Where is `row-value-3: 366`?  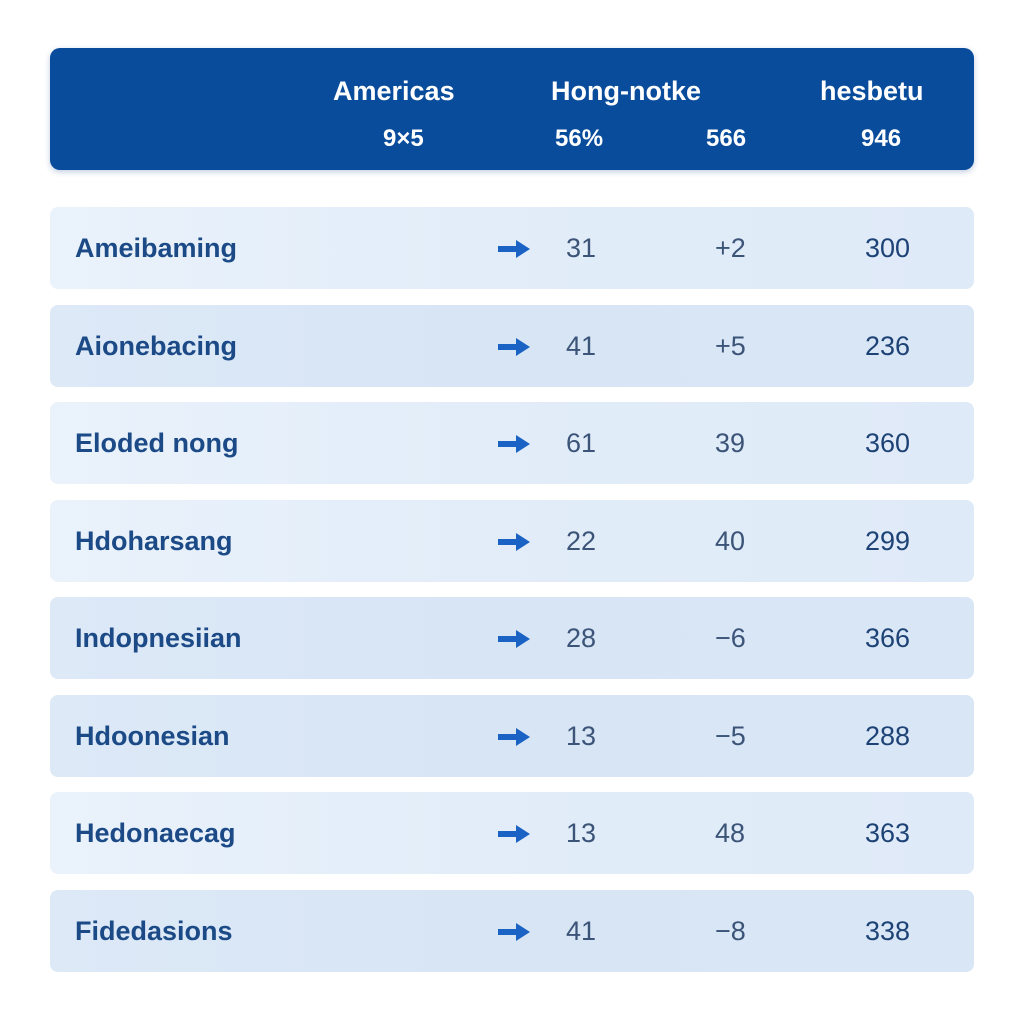 row-value-3: 366 is located at coordinates (888, 638).